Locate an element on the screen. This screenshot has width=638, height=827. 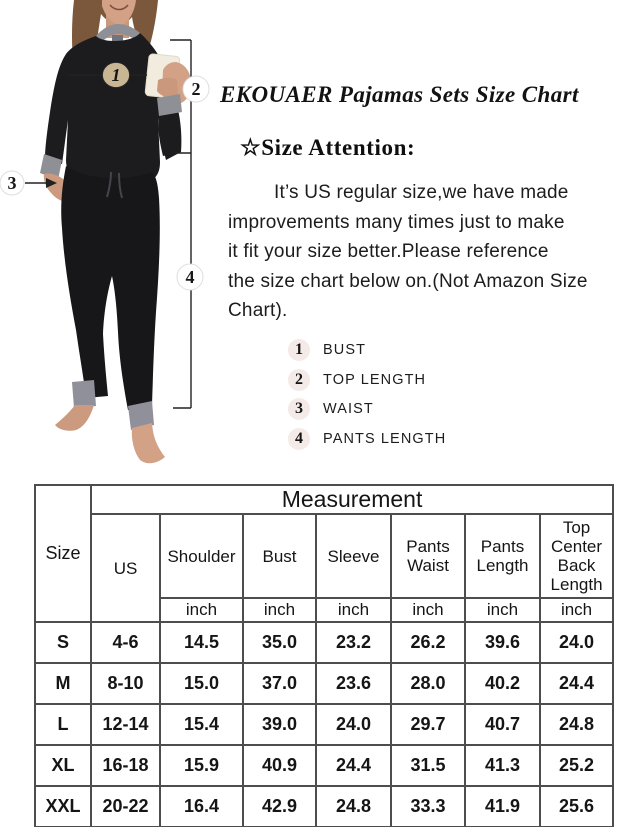
col-header-sleeve: Sleeve is located at coordinates (353, 556).